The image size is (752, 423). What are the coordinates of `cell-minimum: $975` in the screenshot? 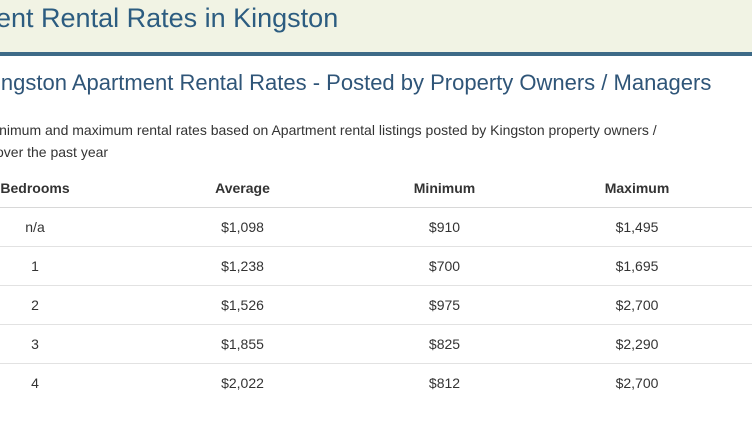 It's located at (444, 305).